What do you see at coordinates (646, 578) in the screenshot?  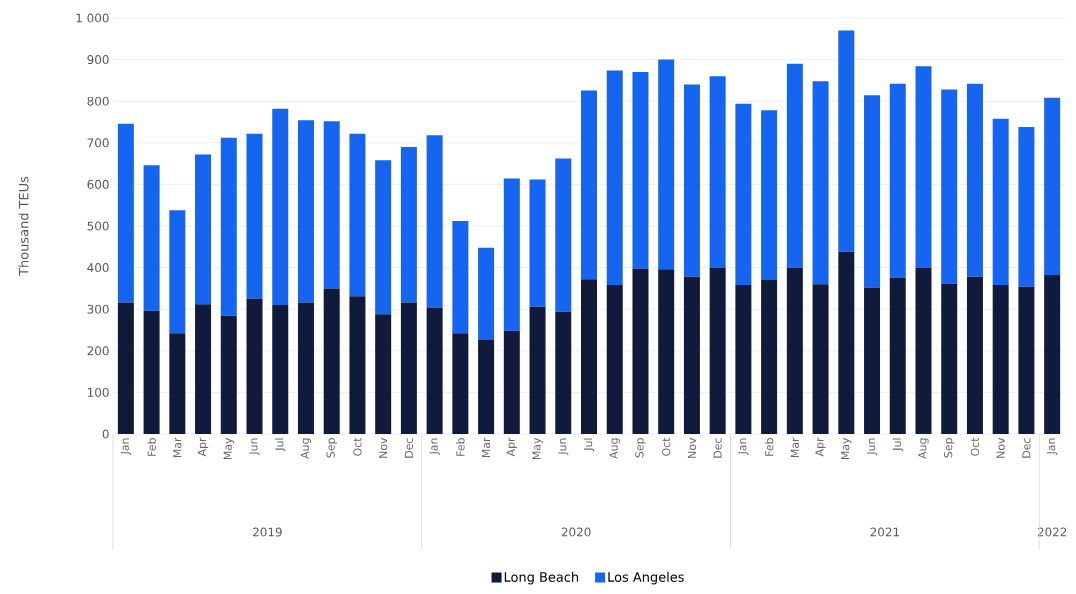 I see `legend-label: Los Angeles` at bounding box center [646, 578].